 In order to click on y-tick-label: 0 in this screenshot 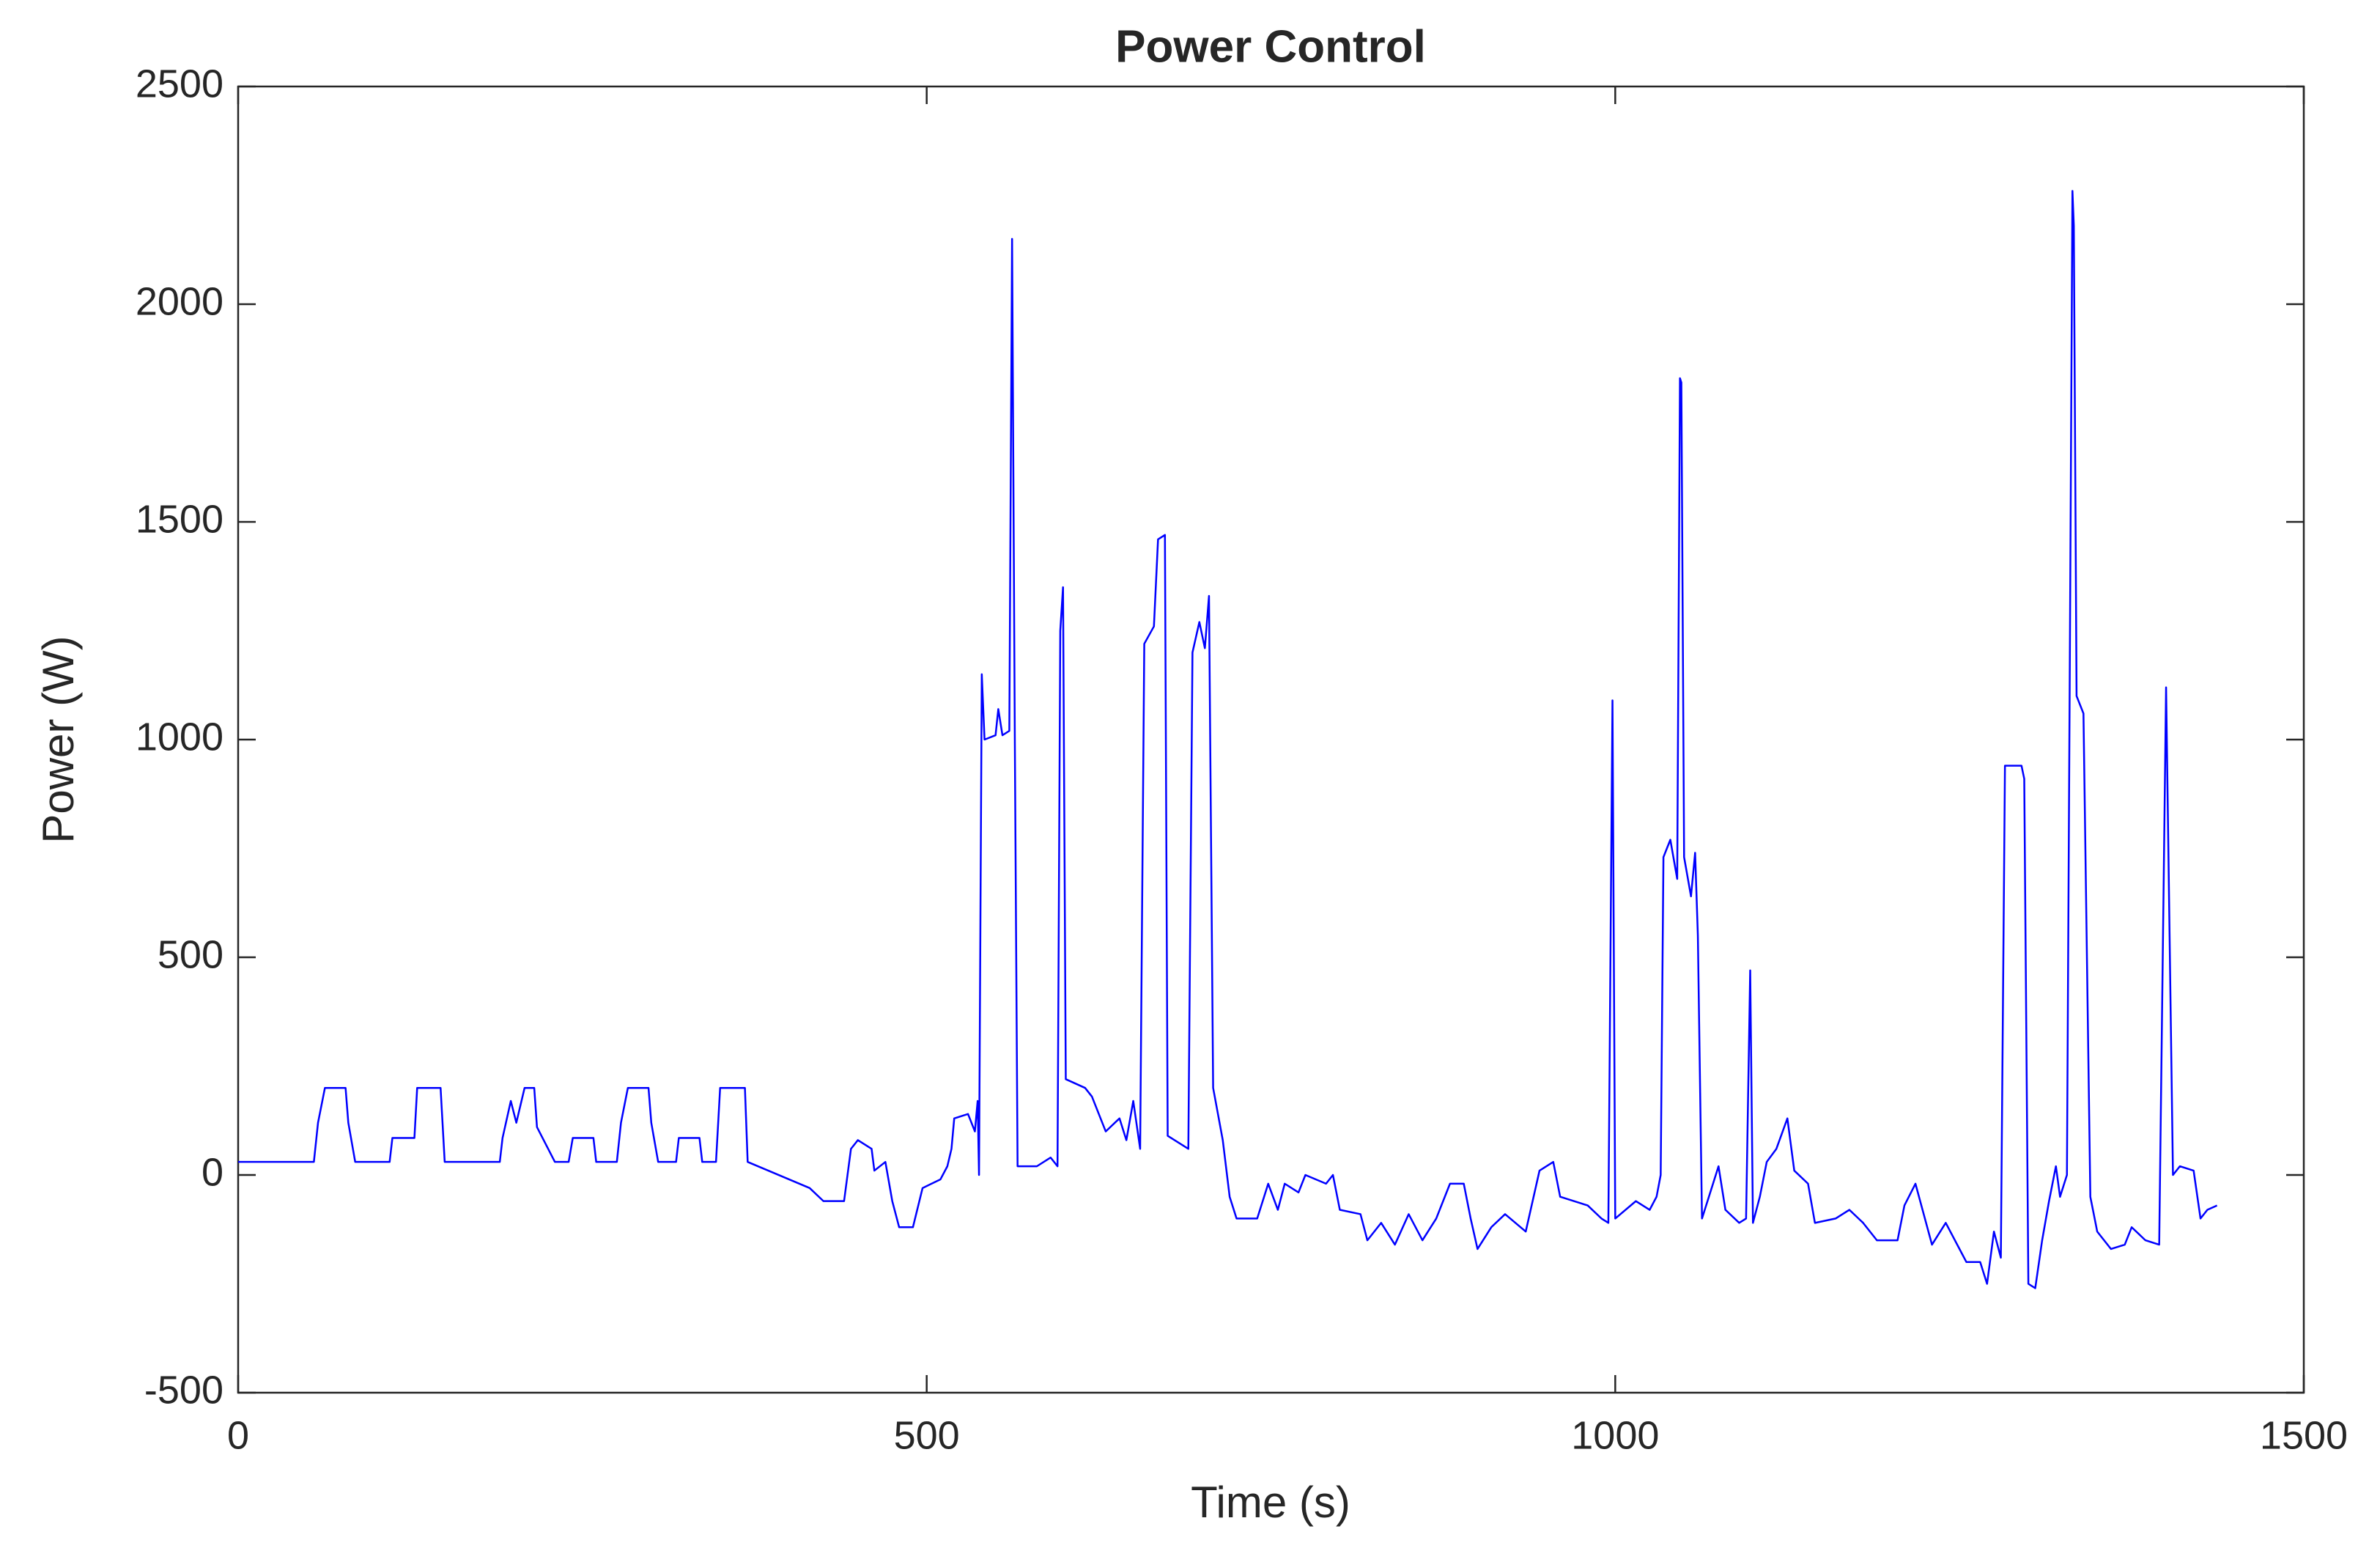, I will do `click(212, 1172)`.